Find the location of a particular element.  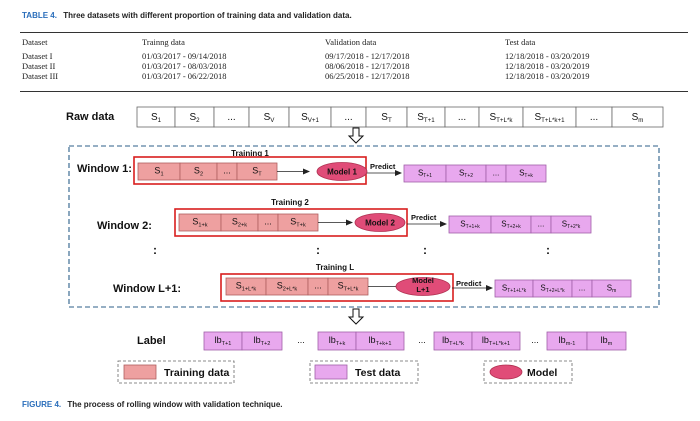

window-2-training-label: Training 2 is located at coordinates (290, 202).